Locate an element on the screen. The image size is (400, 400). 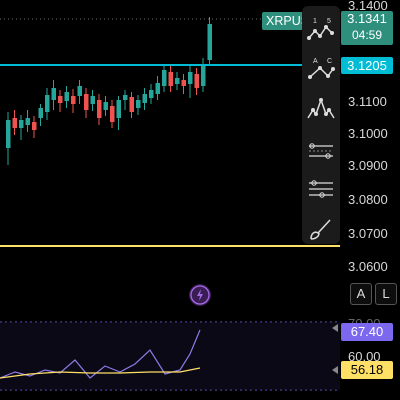
current-price-tag: 3.1341 04:59 is located at coordinates (367, 28).